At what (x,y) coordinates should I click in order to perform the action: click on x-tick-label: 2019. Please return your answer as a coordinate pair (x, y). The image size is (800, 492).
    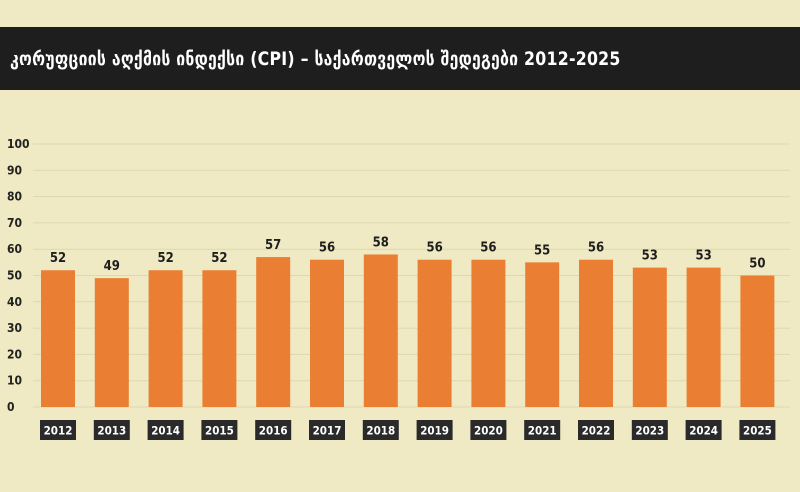
    Looking at the image, I should click on (434, 431).